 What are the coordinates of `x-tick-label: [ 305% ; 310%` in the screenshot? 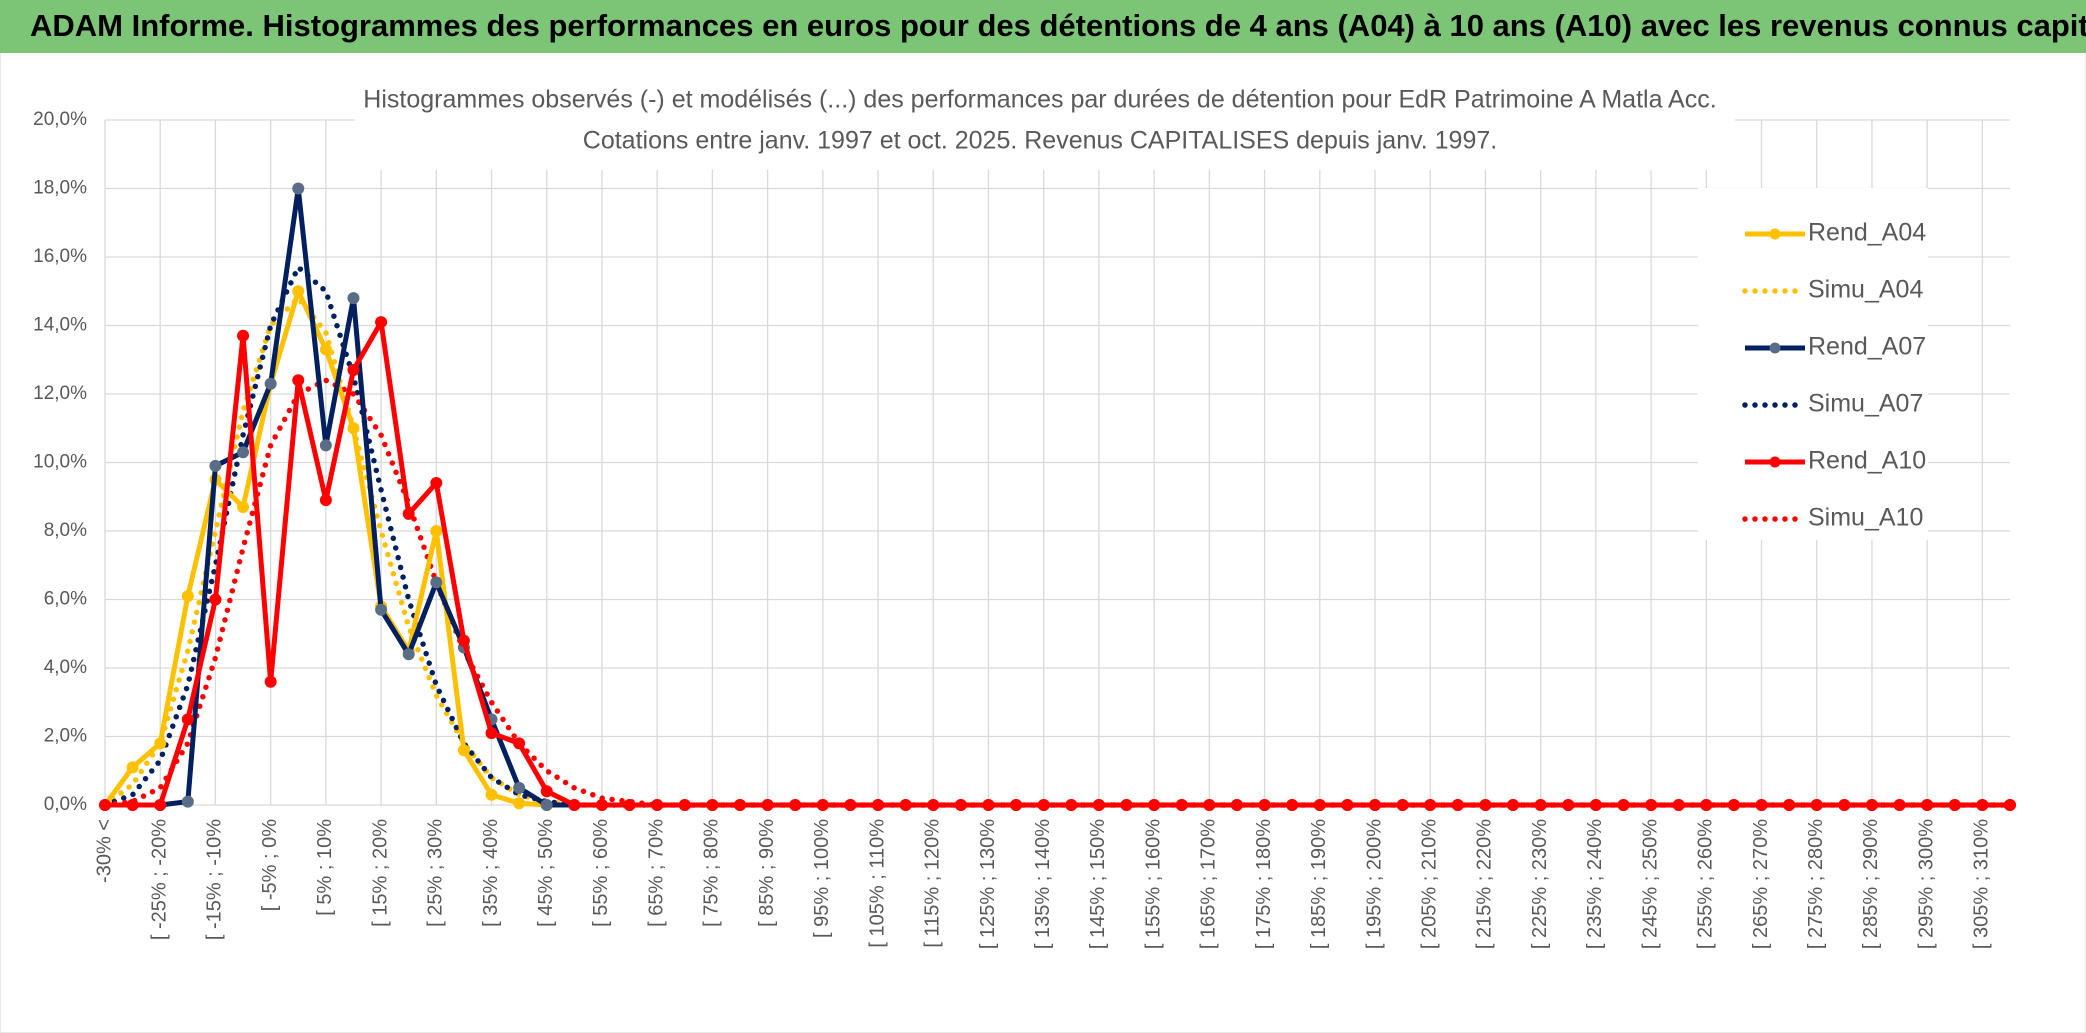 It's located at (1982, 884).